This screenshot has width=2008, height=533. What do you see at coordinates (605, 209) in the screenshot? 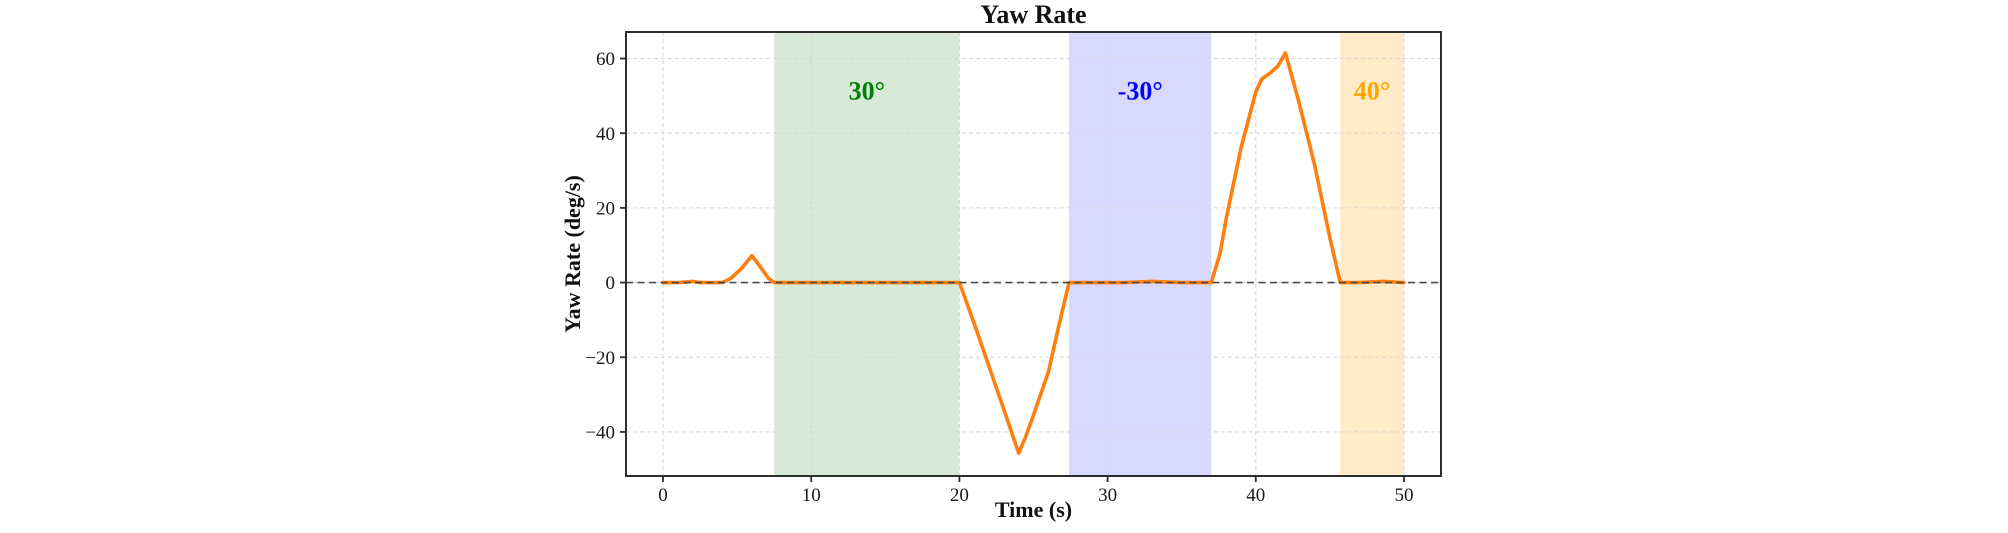
I see `y-tick-label: 20` at bounding box center [605, 209].